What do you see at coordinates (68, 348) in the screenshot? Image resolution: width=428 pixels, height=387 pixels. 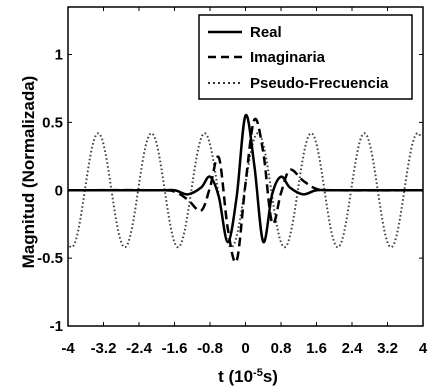 I see `x-tick-label: -4` at bounding box center [68, 348].